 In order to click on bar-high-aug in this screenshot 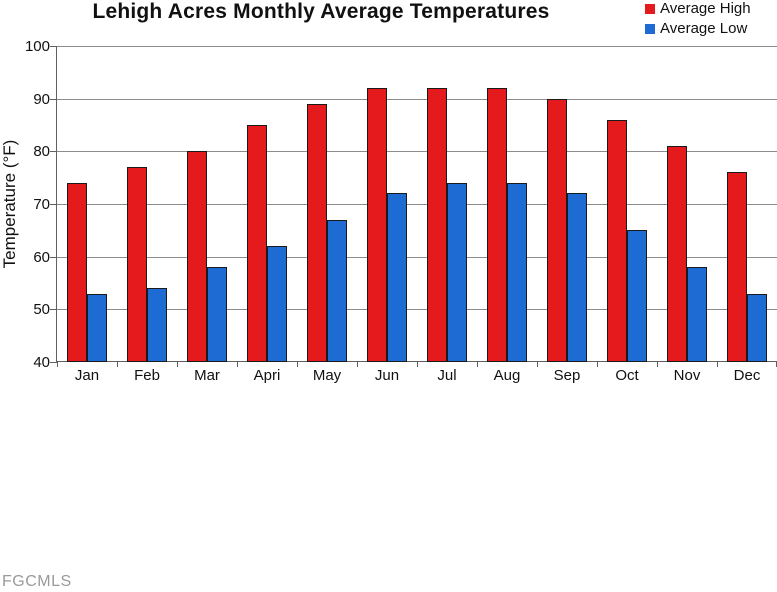, I will do `click(497, 225)`.